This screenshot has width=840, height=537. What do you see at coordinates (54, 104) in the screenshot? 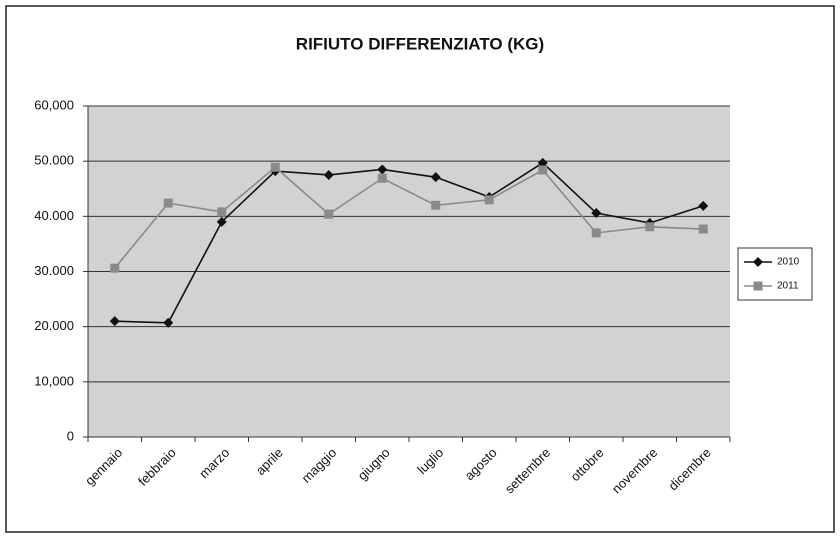
I see `y-tick-label: 60,000` at bounding box center [54, 104].